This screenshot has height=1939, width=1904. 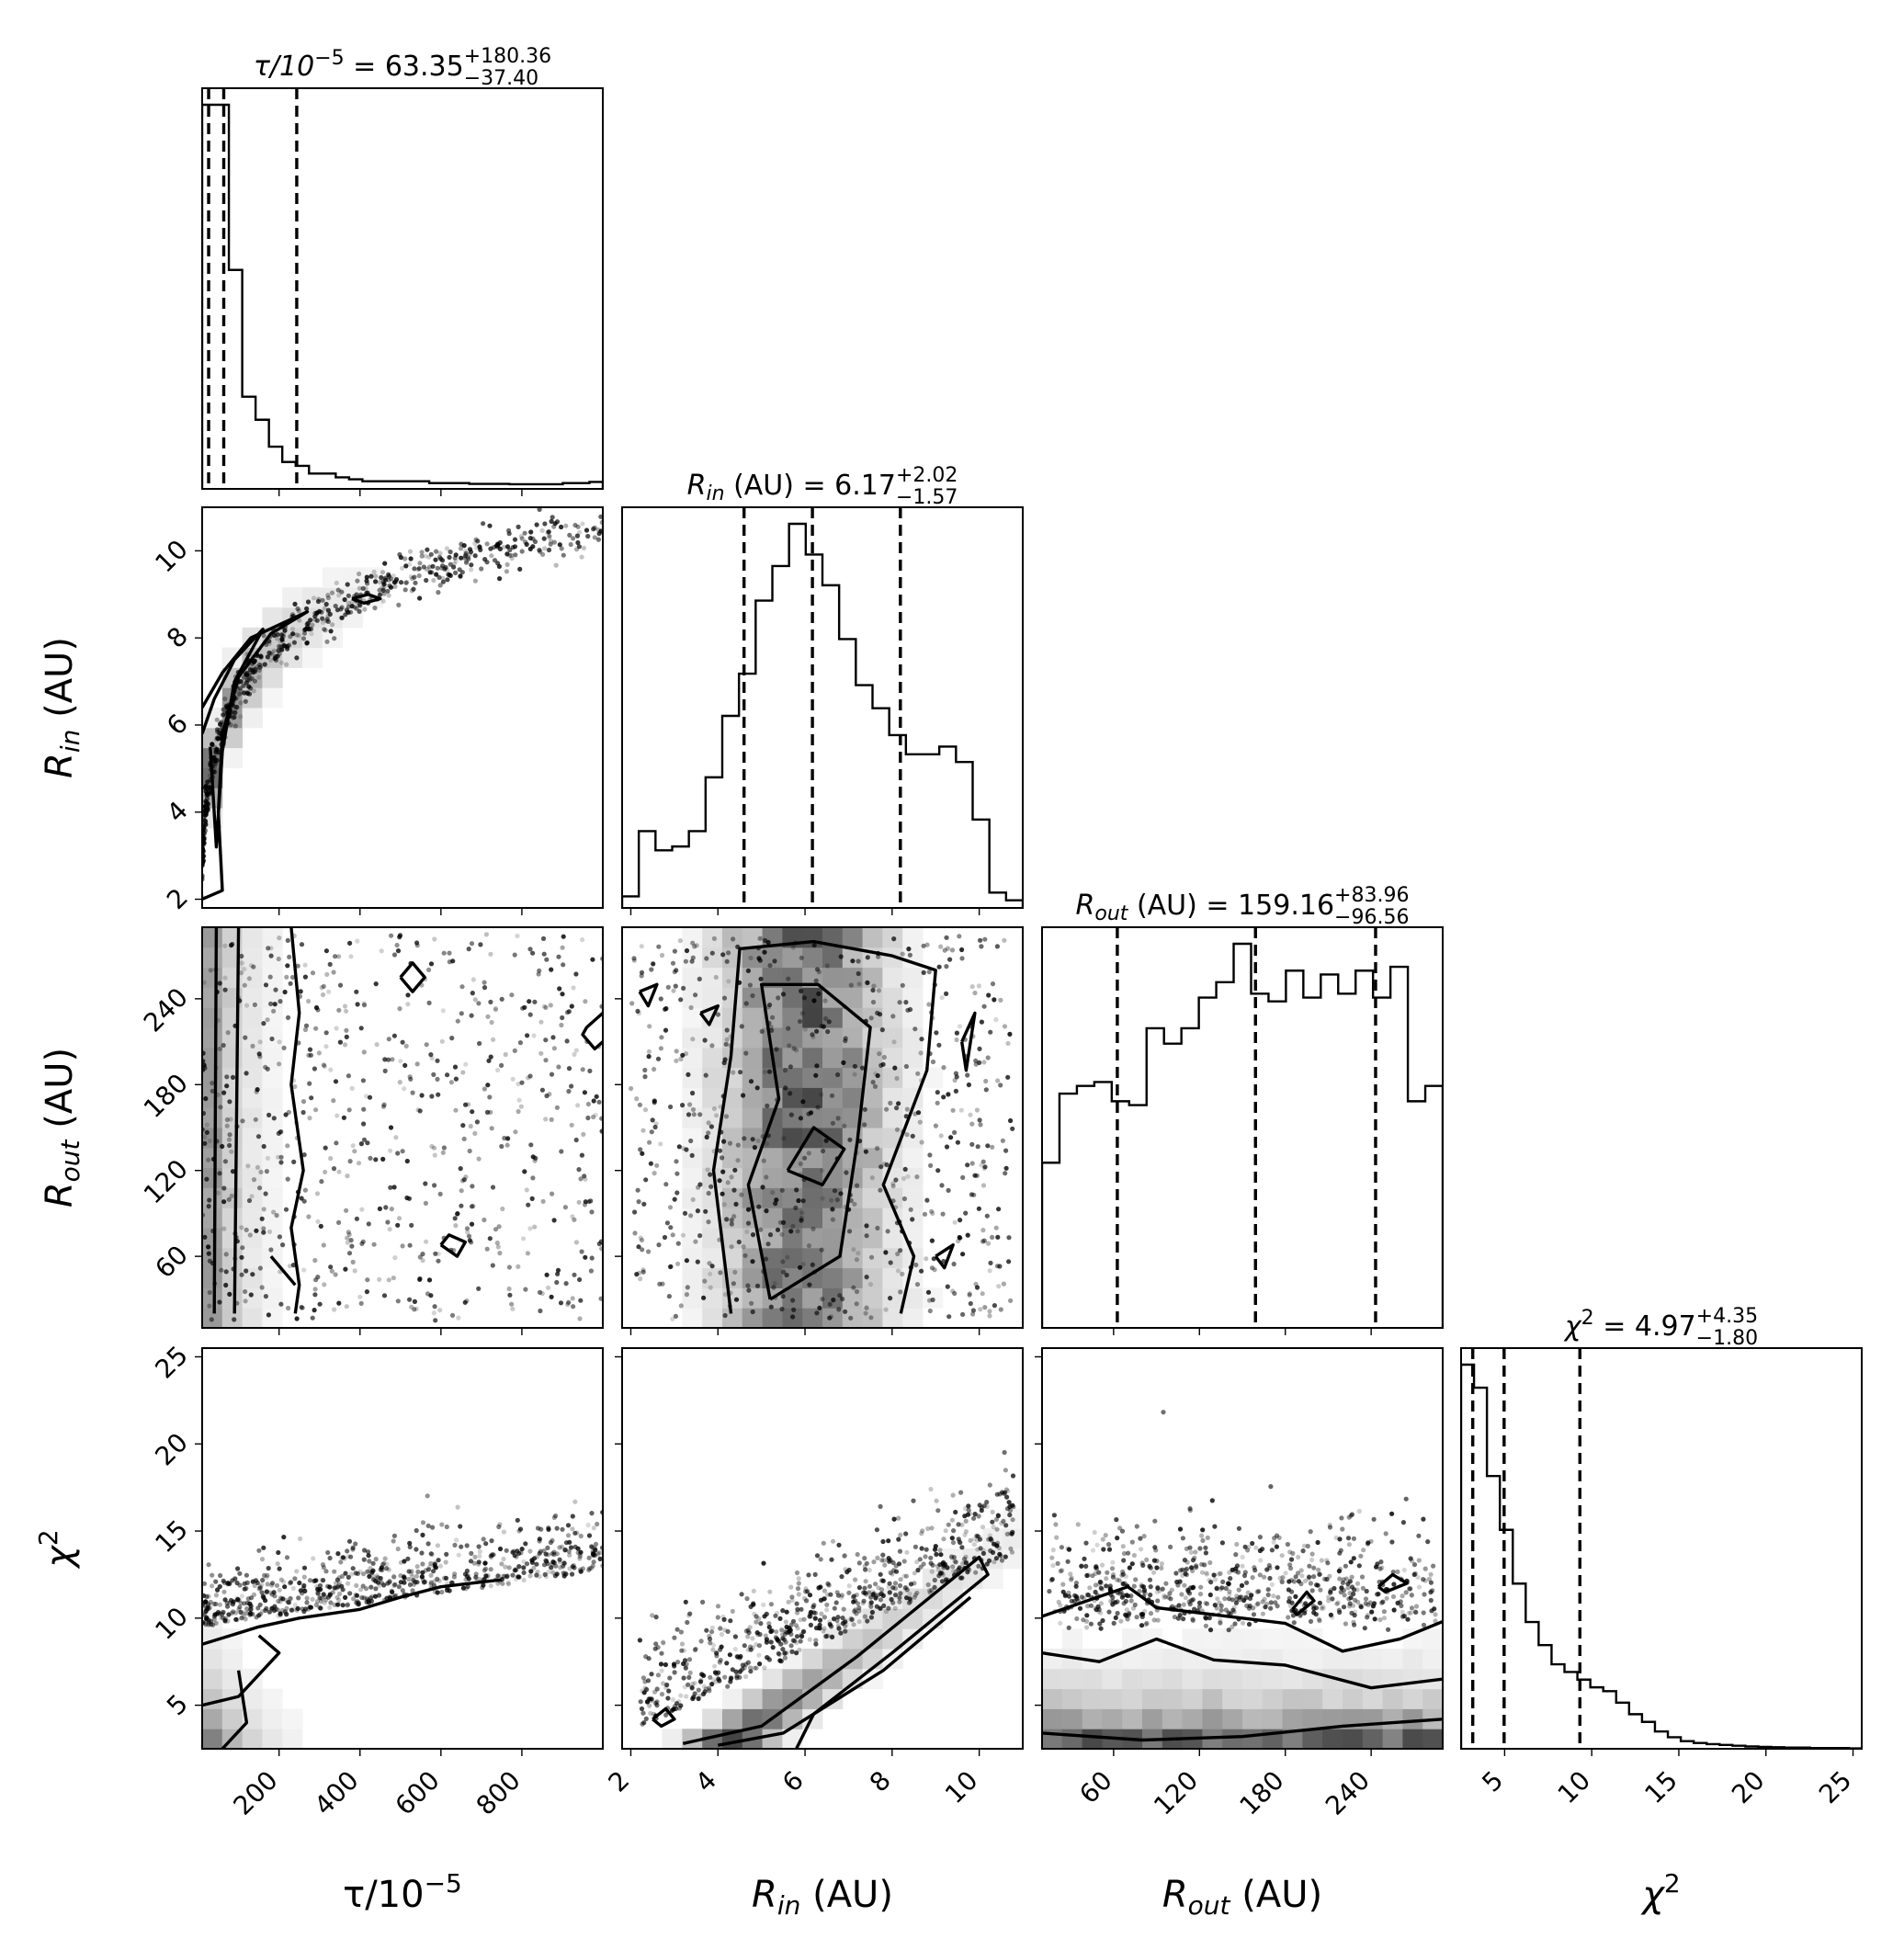 What do you see at coordinates (1661, 1548) in the screenshot?
I see `panel-frame` at bounding box center [1661, 1548].